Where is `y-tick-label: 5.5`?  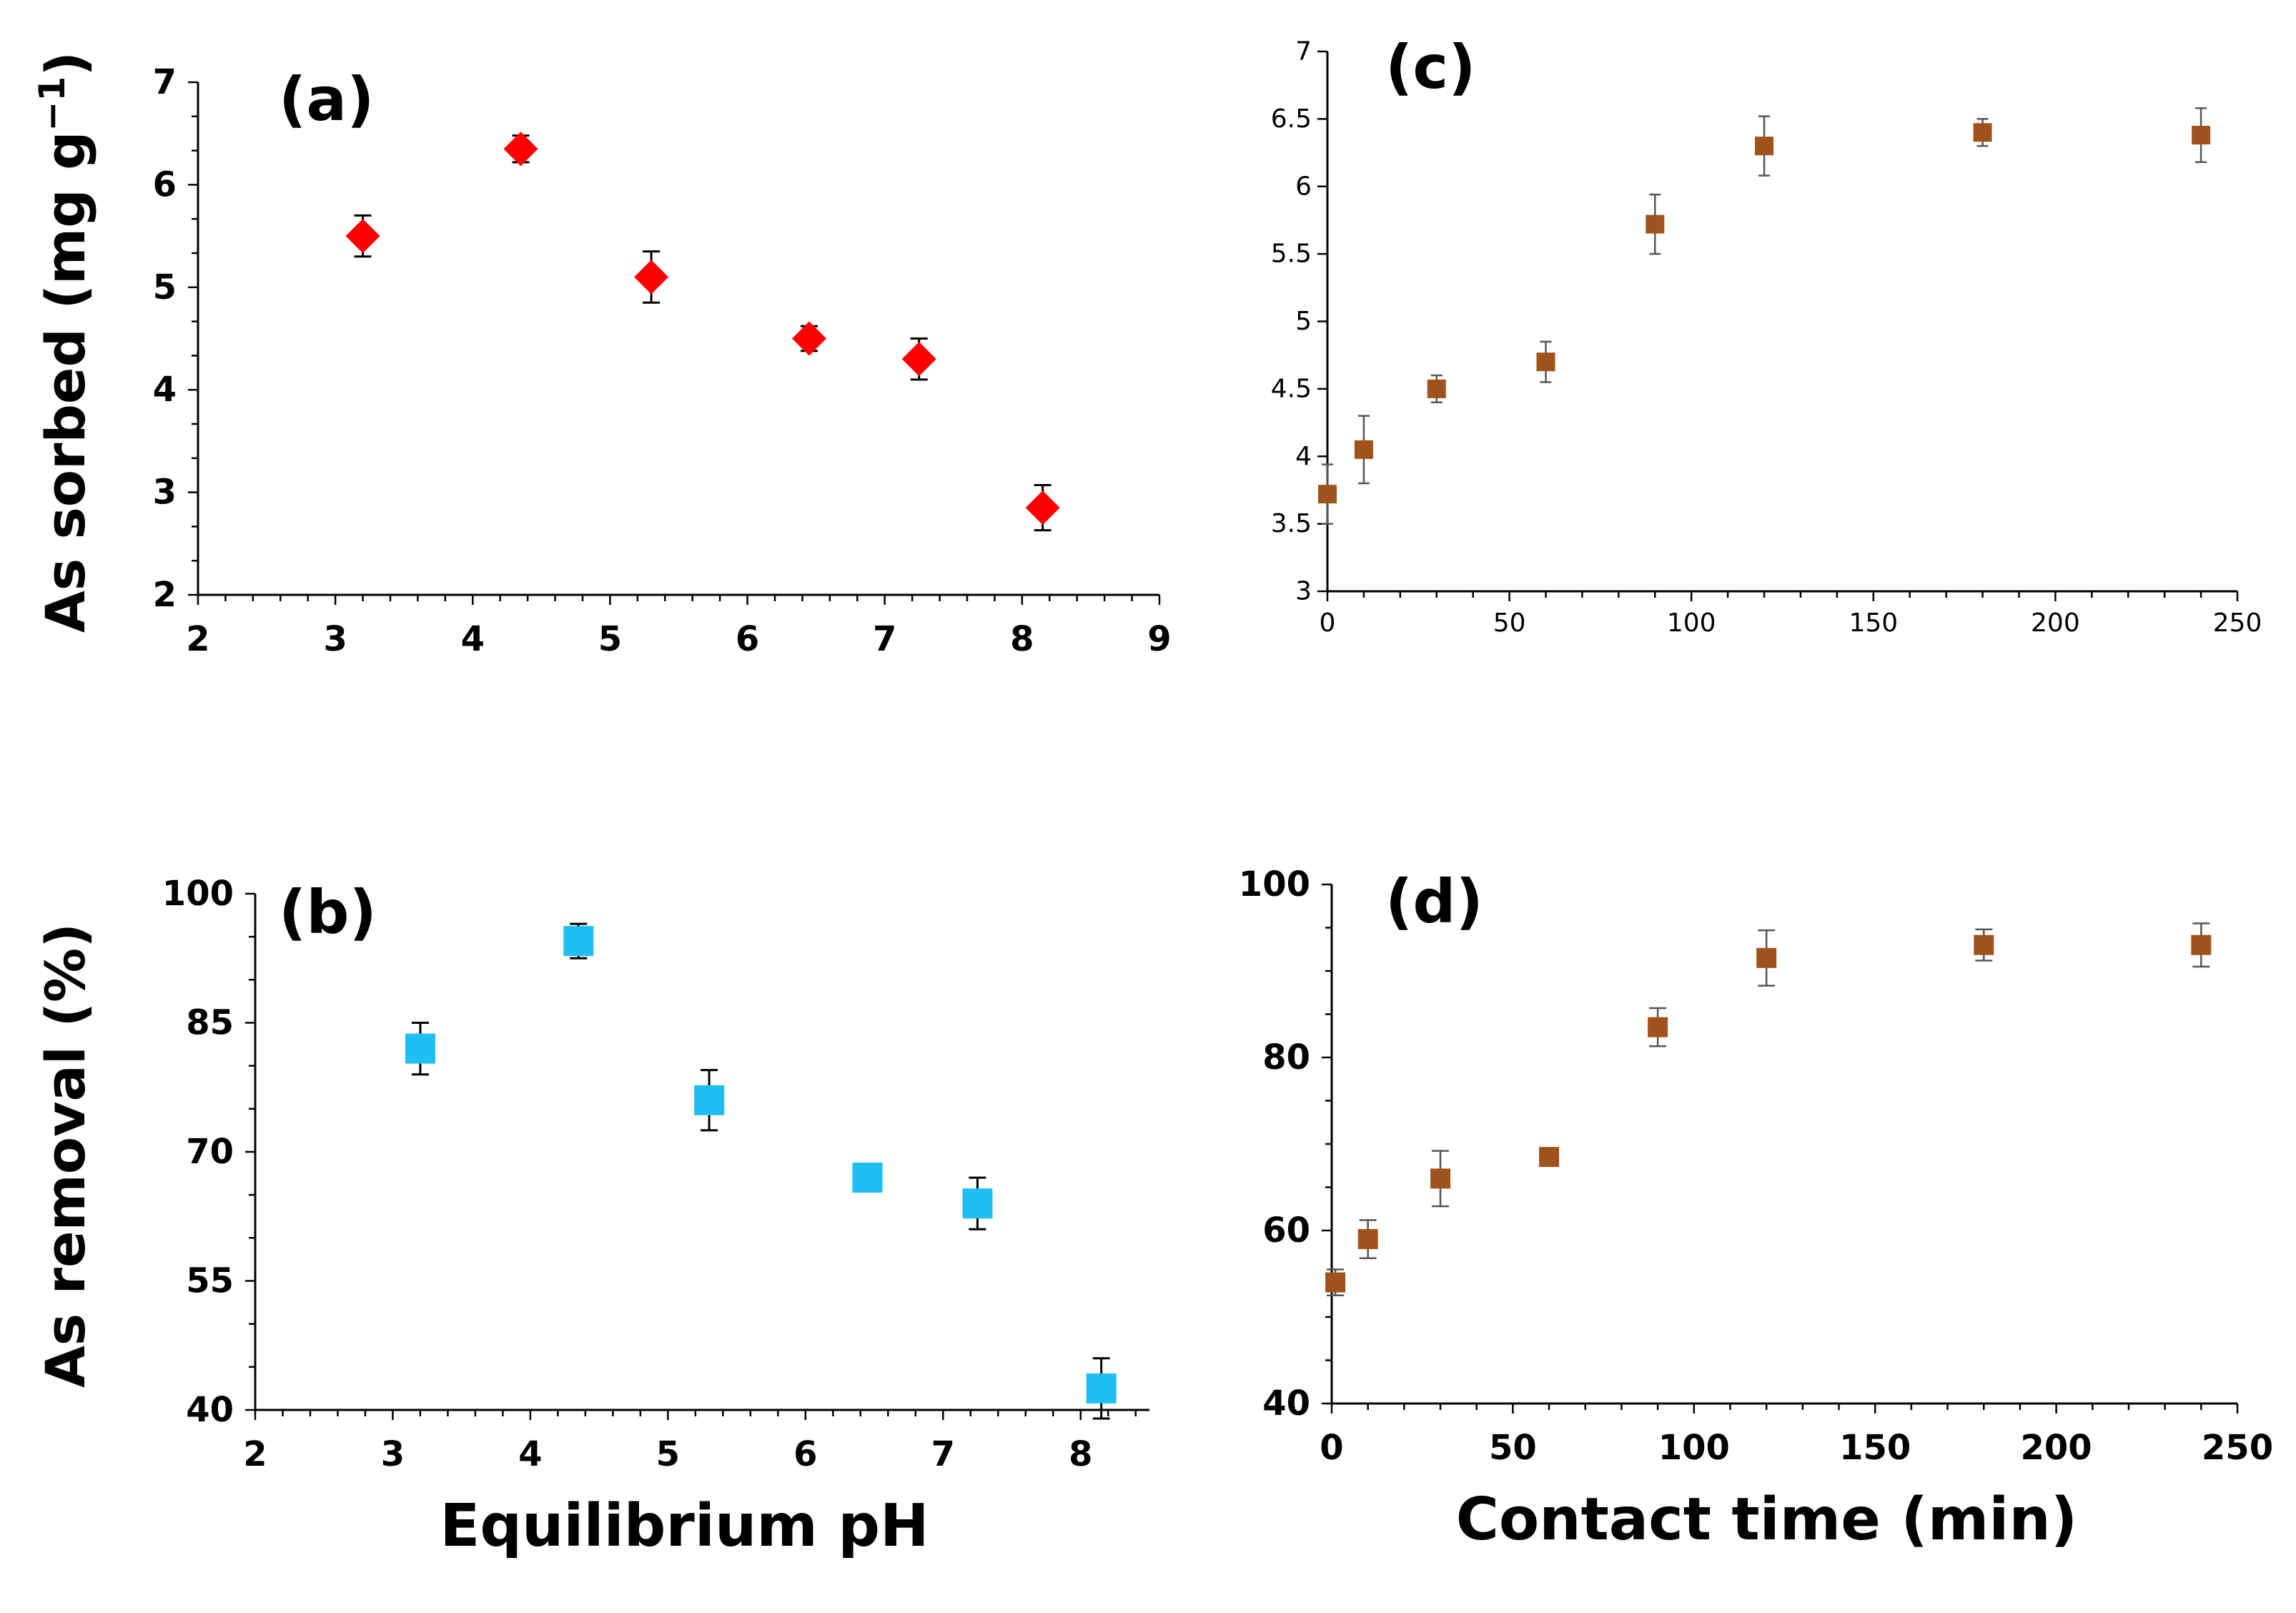
y-tick-label: 5.5 is located at coordinates (1291, 254).